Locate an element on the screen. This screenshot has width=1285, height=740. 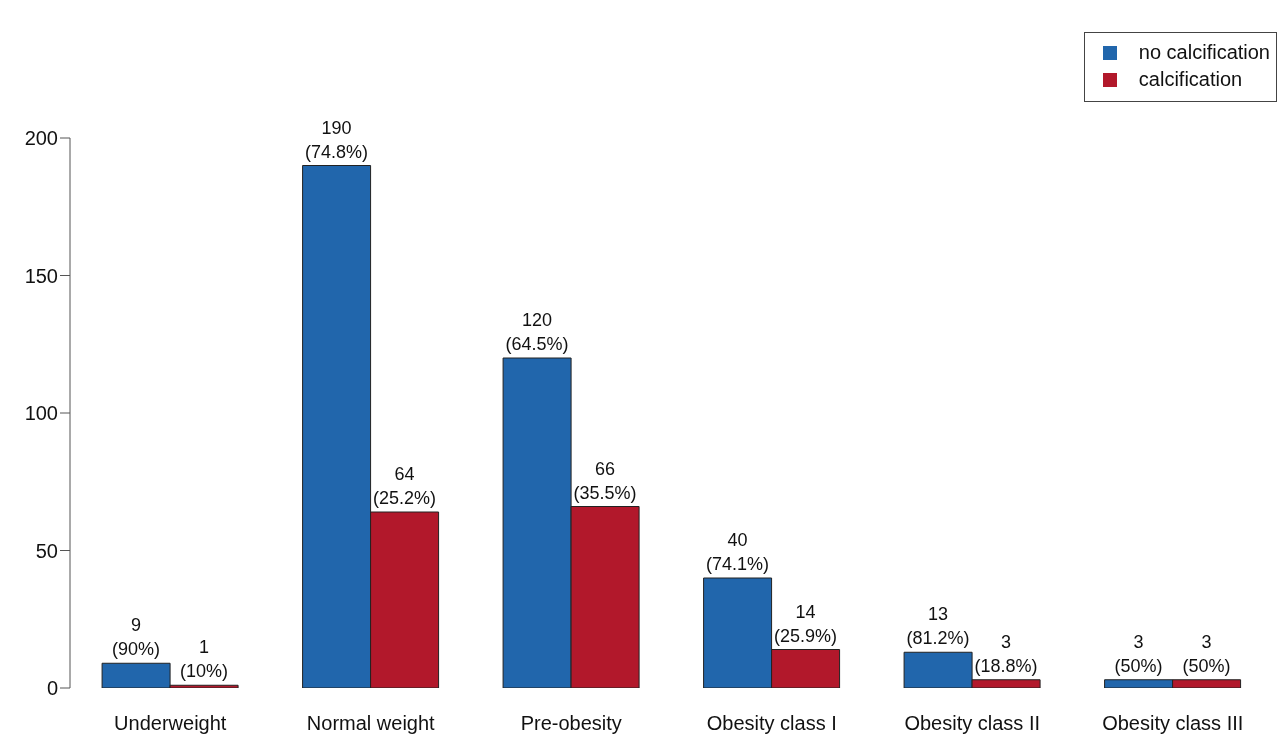
y-tick-label: 50 is located at coordinates (46, 550).